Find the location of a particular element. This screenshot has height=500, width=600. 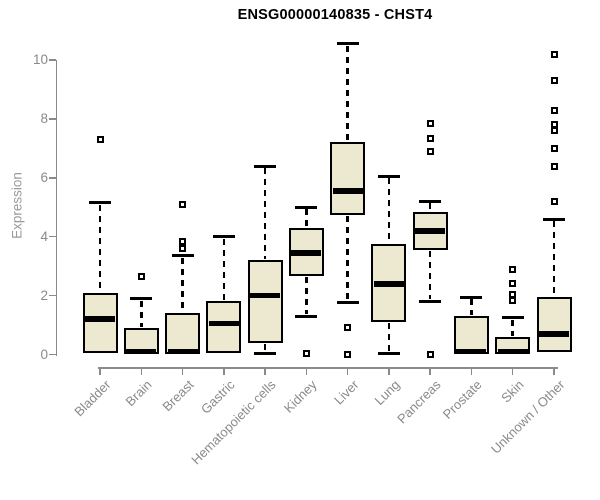

y-tick-label: 10 is located at coordinates (40, 59).